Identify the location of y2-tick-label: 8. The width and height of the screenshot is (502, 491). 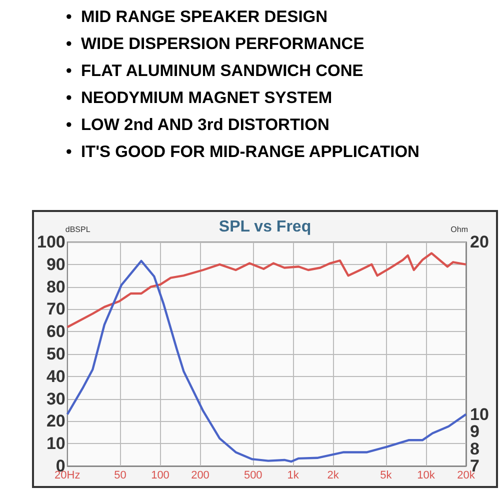
(475, 448).